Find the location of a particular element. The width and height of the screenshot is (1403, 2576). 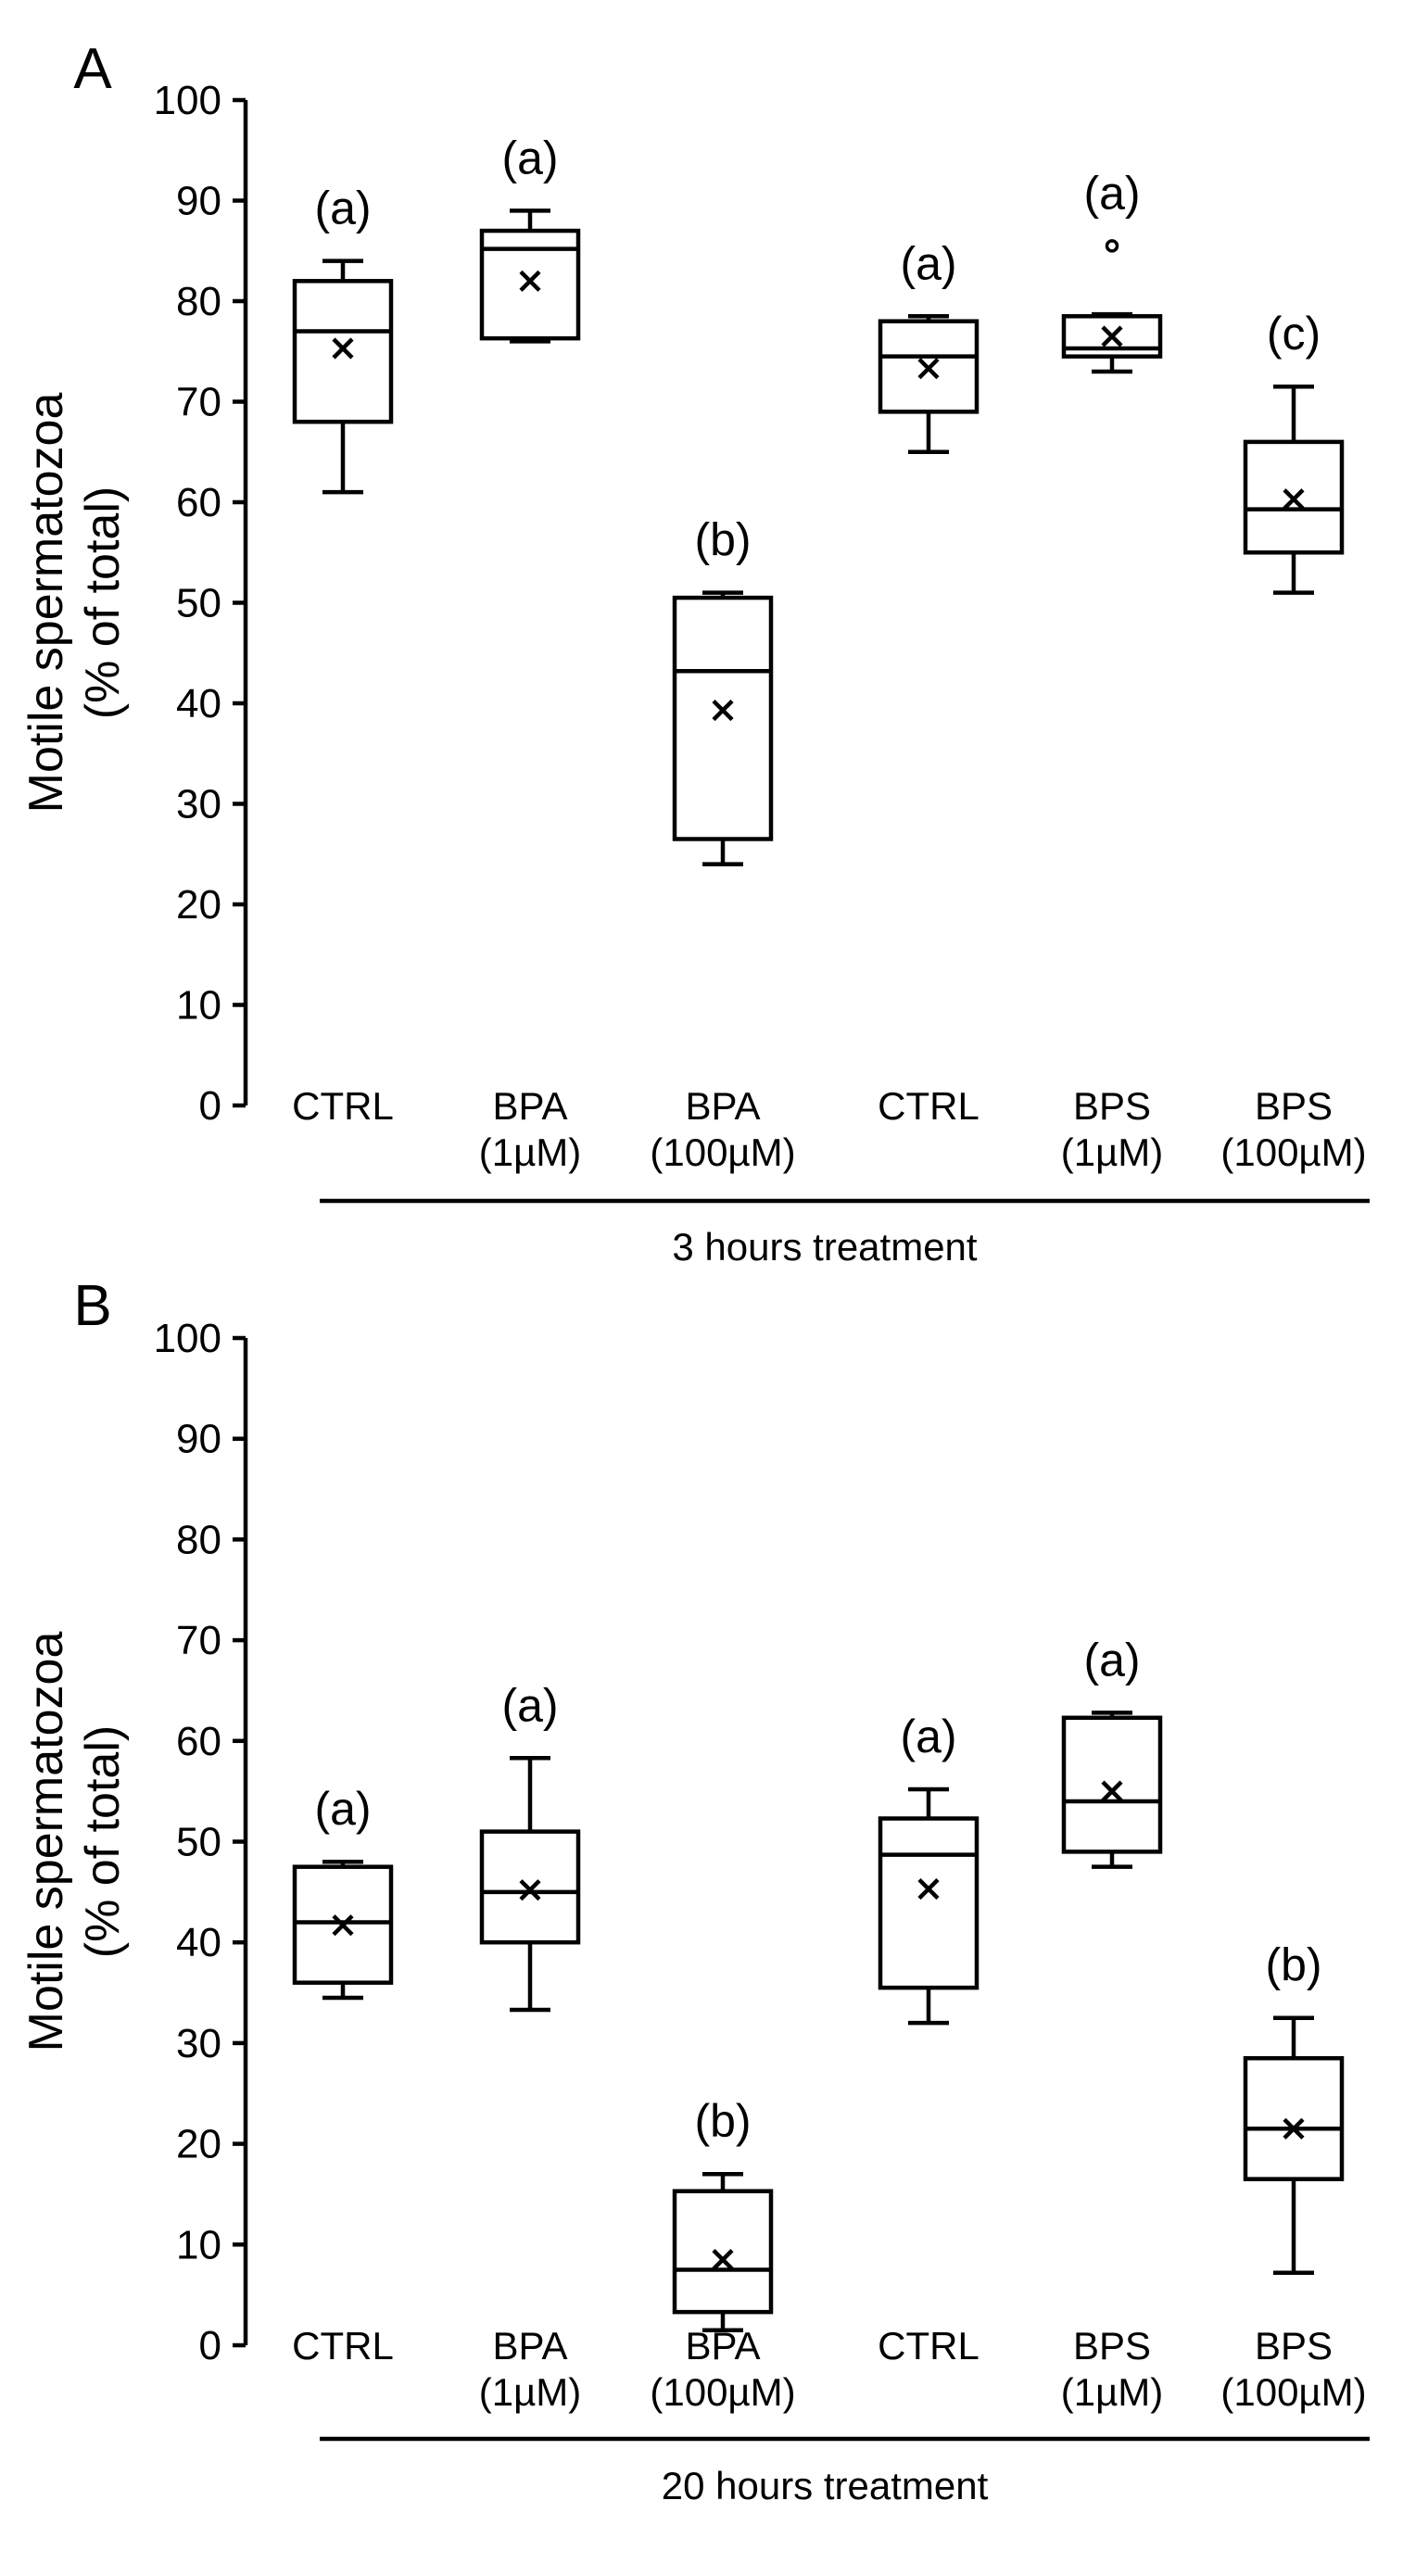

treatment-label: 20 hours treatment is located at coordinates (826, 2486).